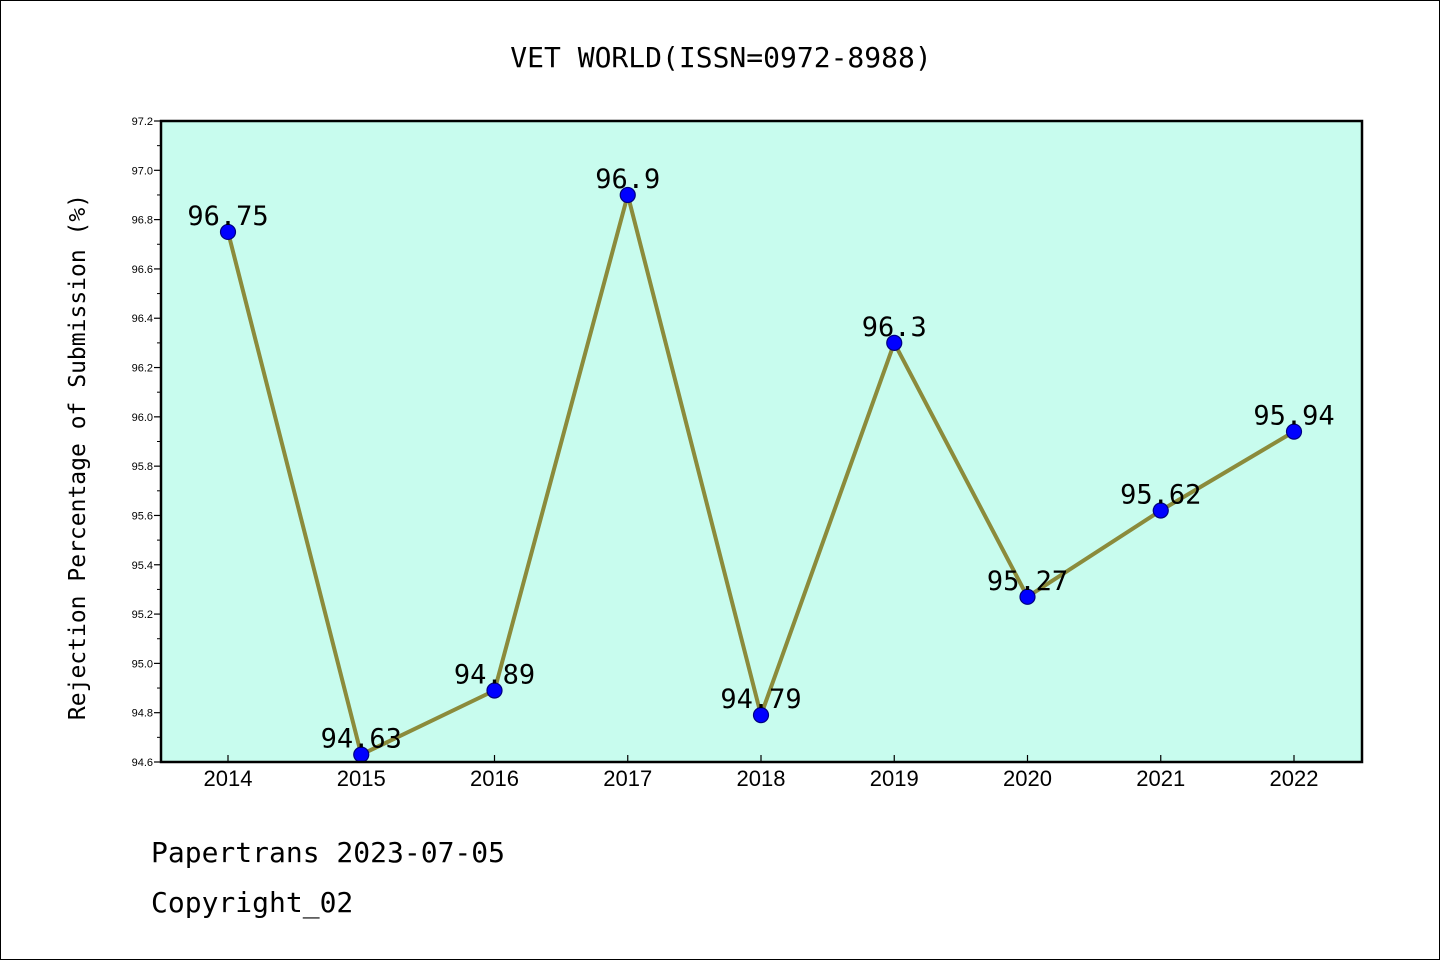 The image size is (1440, 961). Describe the element at coordinates (894, 327) in the screenshot. I see `data-label: 96.3` at that location.